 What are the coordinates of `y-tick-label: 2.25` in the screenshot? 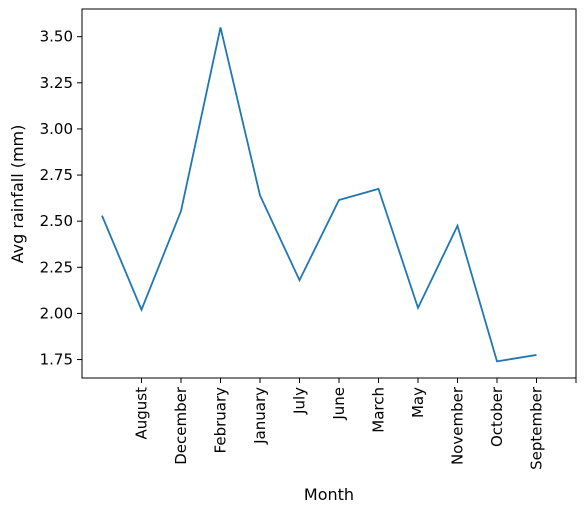 It's located at (56, 267).